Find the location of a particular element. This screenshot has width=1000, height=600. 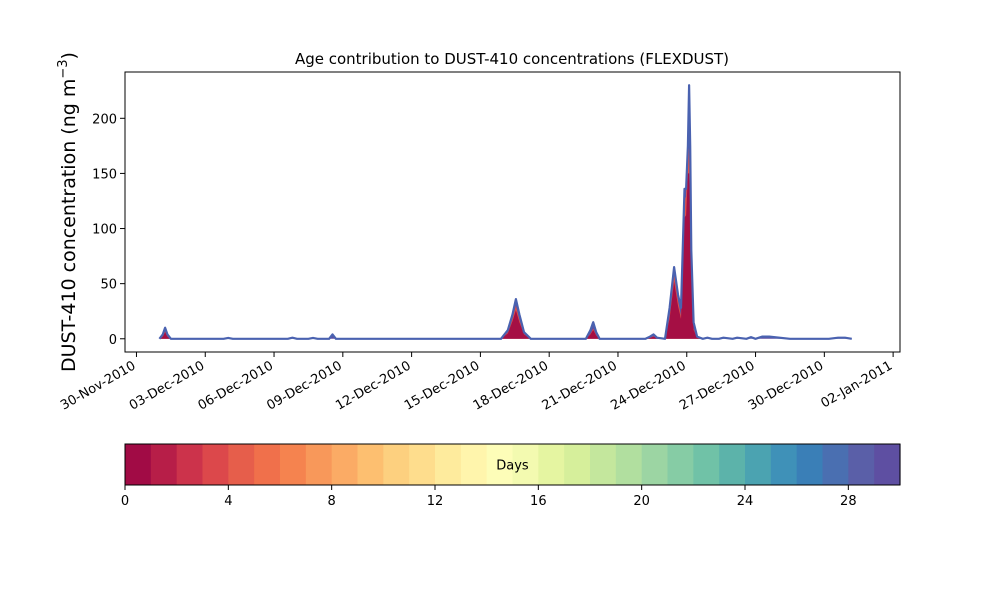

y-axis-label-main: DUST-410 concentration (ng m is located at coordinates (69, 225).